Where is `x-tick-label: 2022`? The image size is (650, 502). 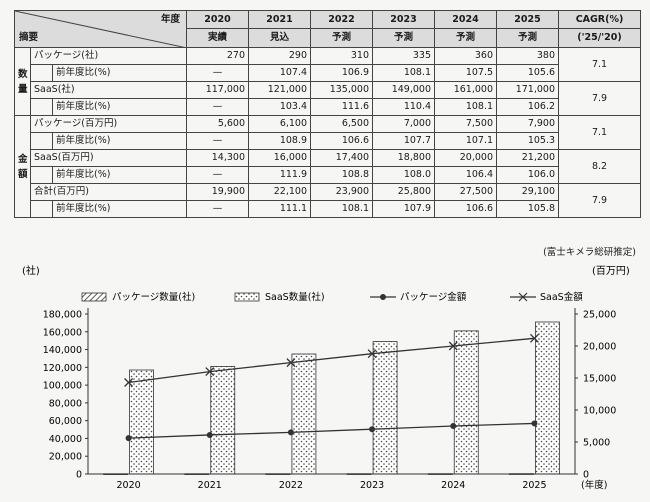 x-tick-label: 2022 is located at coordinates (291, 485).